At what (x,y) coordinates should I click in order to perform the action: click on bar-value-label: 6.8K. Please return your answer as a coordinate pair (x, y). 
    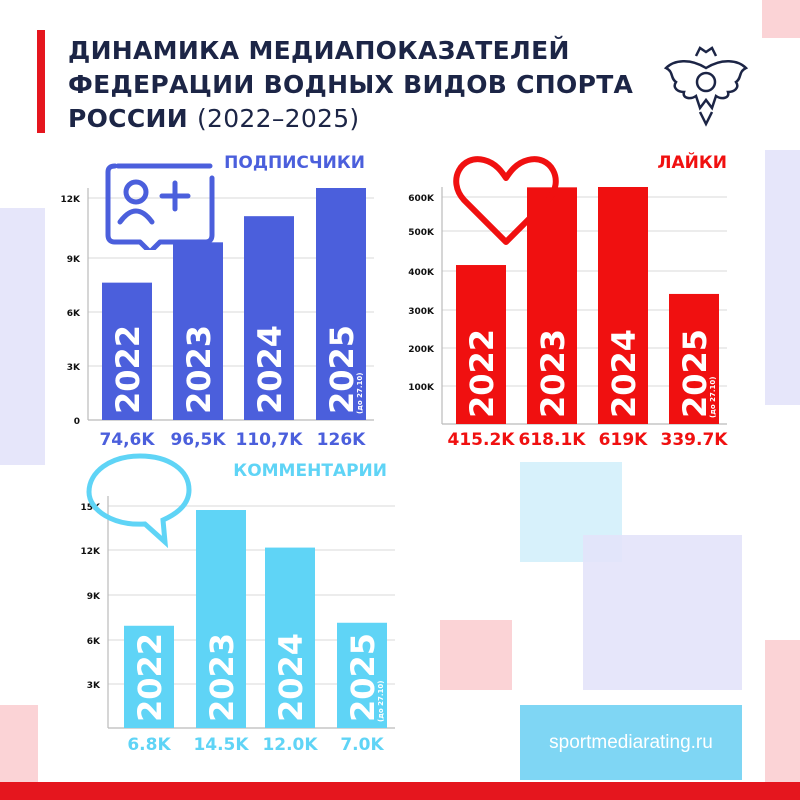
    Looking at the image, I should click on (149, 745).